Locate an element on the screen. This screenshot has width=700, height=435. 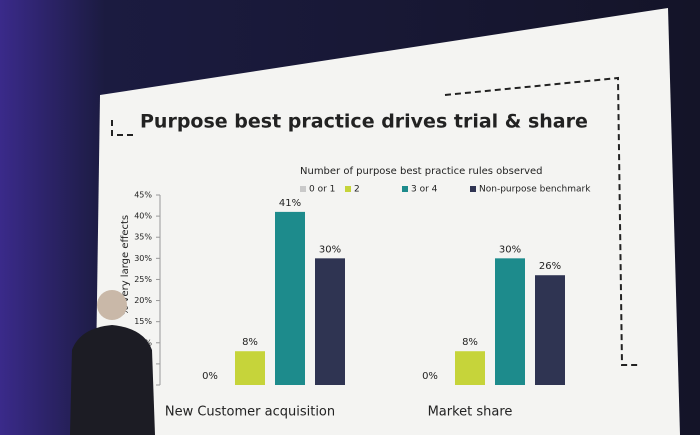
y-tick-label: 25% is located at coordinates (143, 279).